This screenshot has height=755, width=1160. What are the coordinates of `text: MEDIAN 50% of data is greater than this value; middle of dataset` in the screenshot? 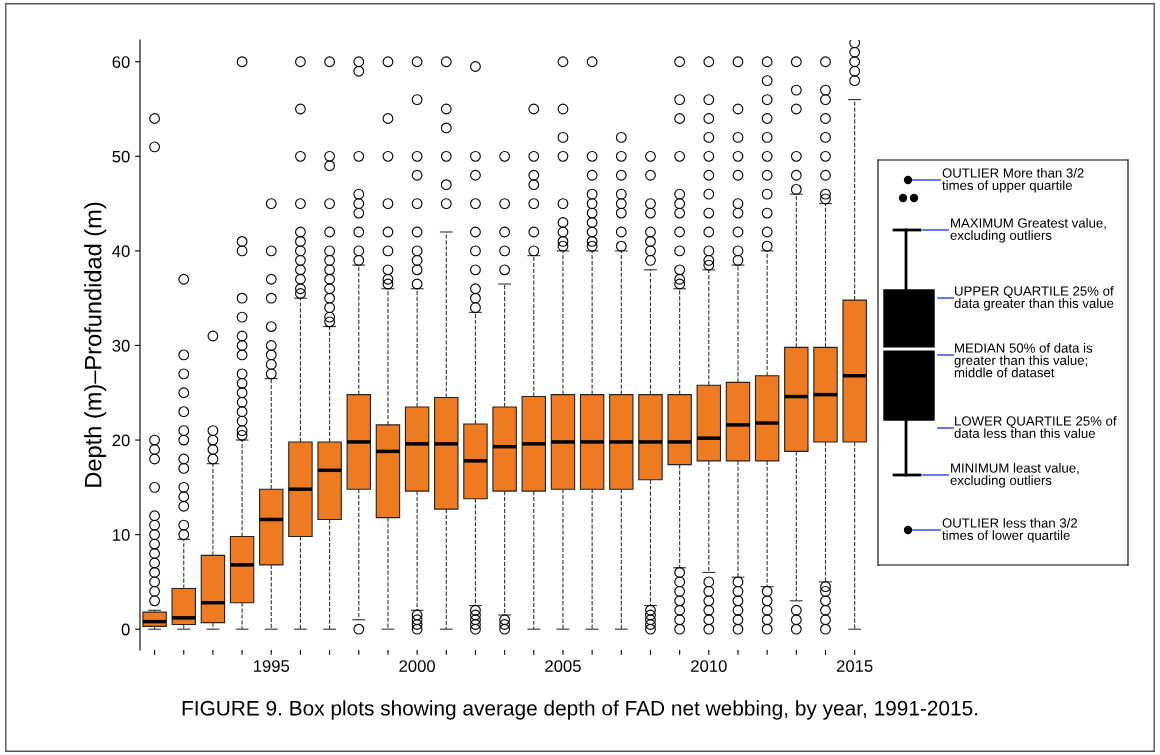 It's located at (1023, 360).